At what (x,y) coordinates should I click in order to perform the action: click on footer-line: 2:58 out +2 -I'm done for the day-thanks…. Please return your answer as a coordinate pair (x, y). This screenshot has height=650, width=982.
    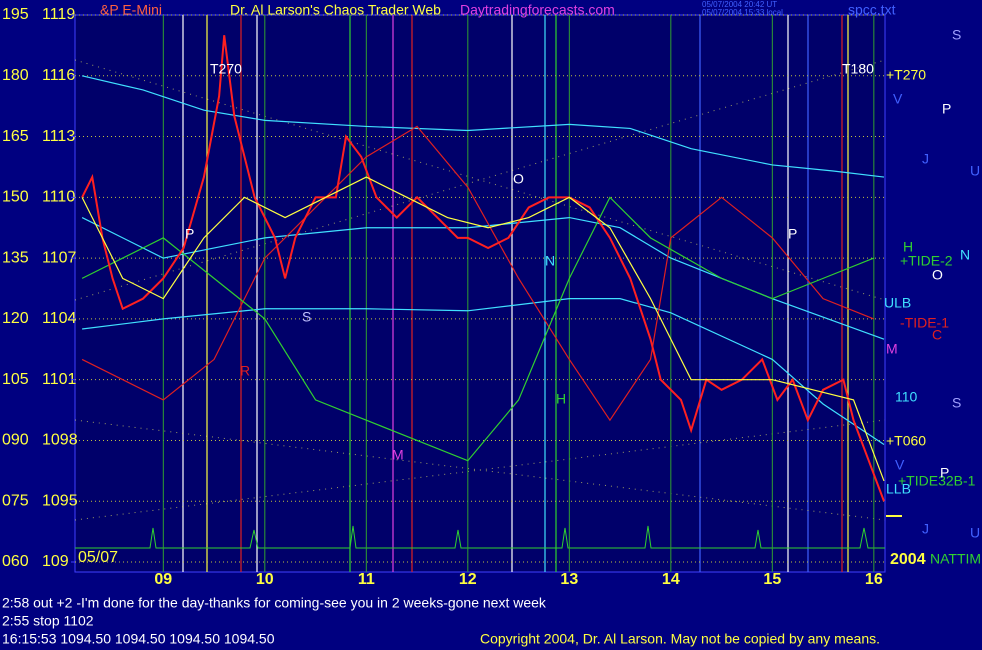
    Looking at the image, I should click on (274, 603).